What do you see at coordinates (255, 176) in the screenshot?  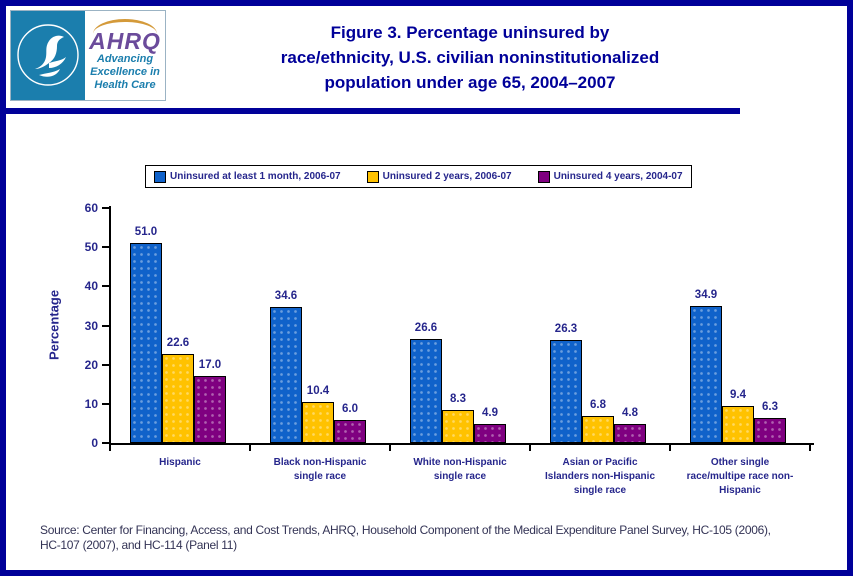 I see `legend-item-label: Uninsured at least 1 month, 2006-07` at bounding box center [255, 176].